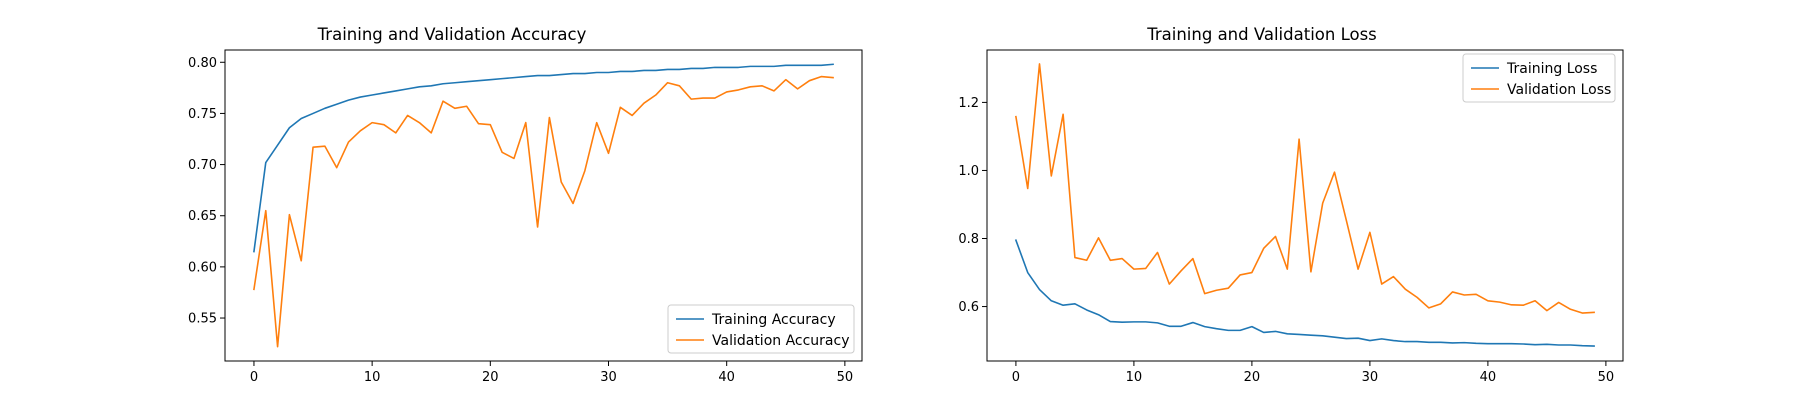 Image resolution: width=1800 pixels, height=400 pixels. Describe the element at coordinates (1261, 34) in the screenshot. I see `chart-title: Training and Validation Loss` at that location.